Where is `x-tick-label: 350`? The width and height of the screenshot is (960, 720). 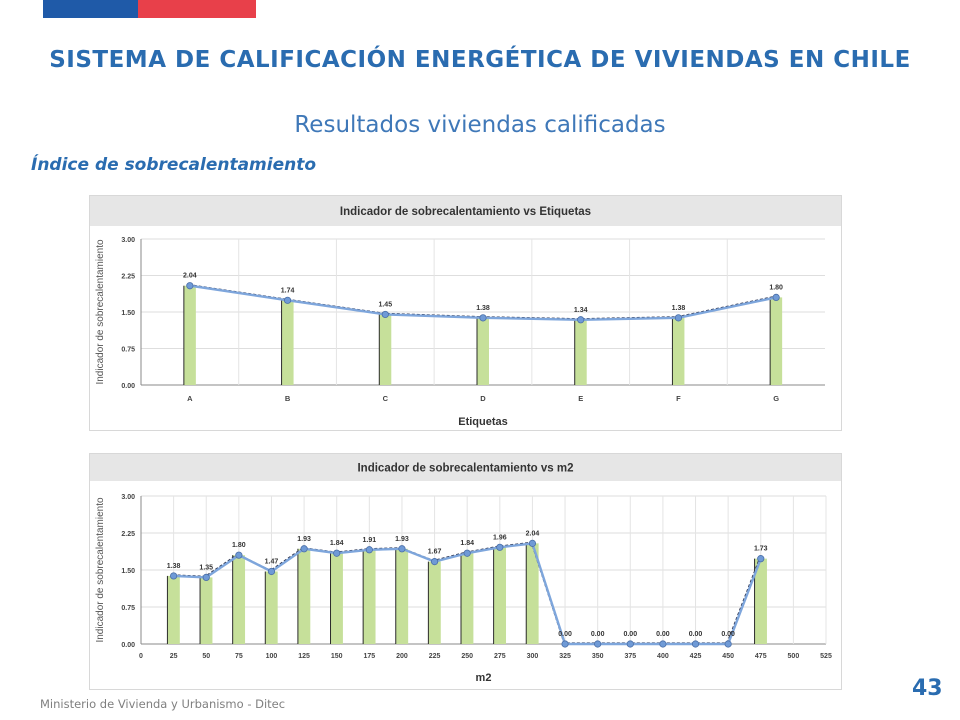 x-tick-label: 350 is located at coordinates (598, 656).